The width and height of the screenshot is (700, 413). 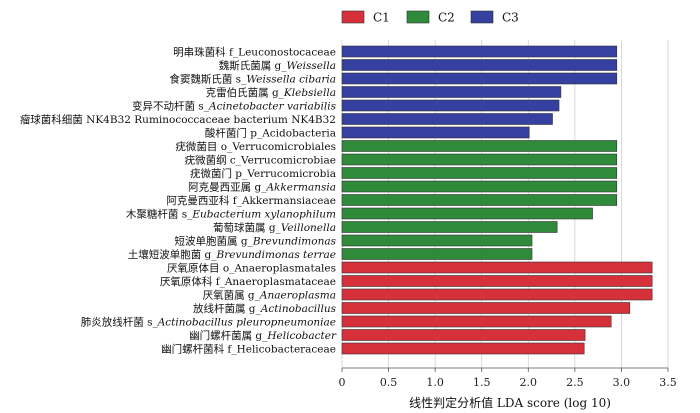 I want to click on legend-label-c3: C3, so click(x=510, y=18).